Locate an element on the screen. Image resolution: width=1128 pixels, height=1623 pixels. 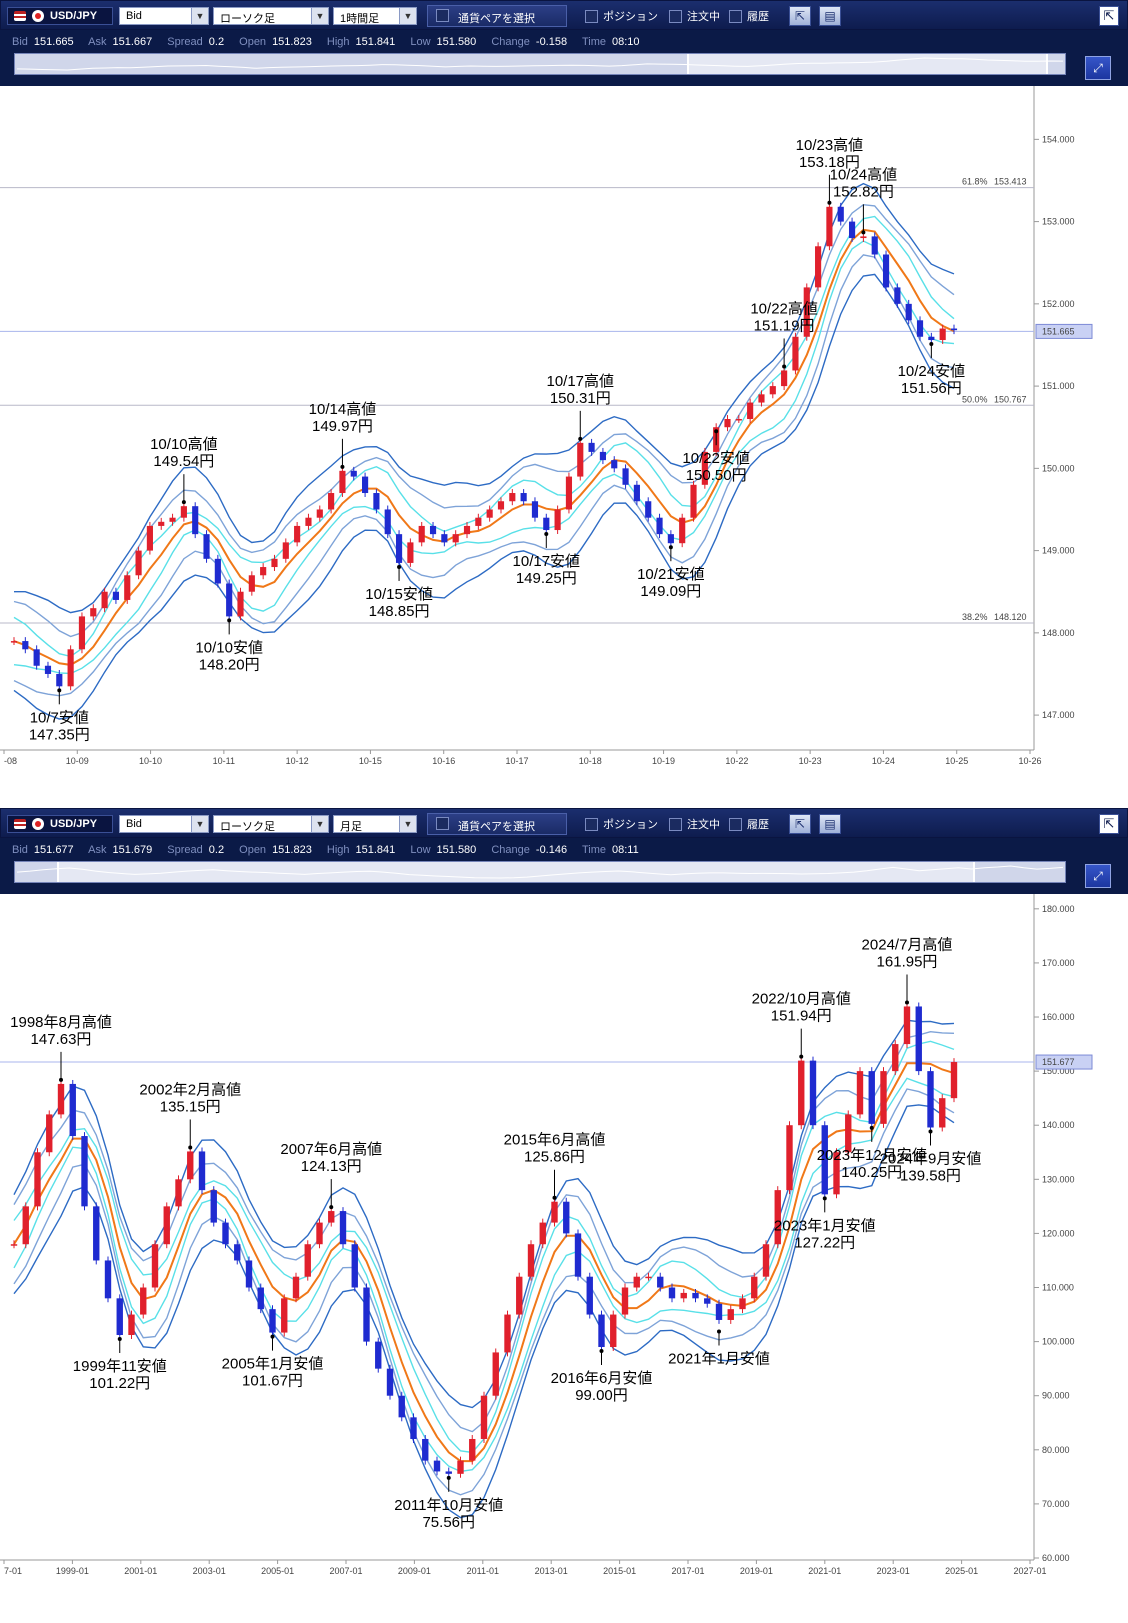
annotation-label: 2023年1月安値 is located at coordinates (825, 1225).